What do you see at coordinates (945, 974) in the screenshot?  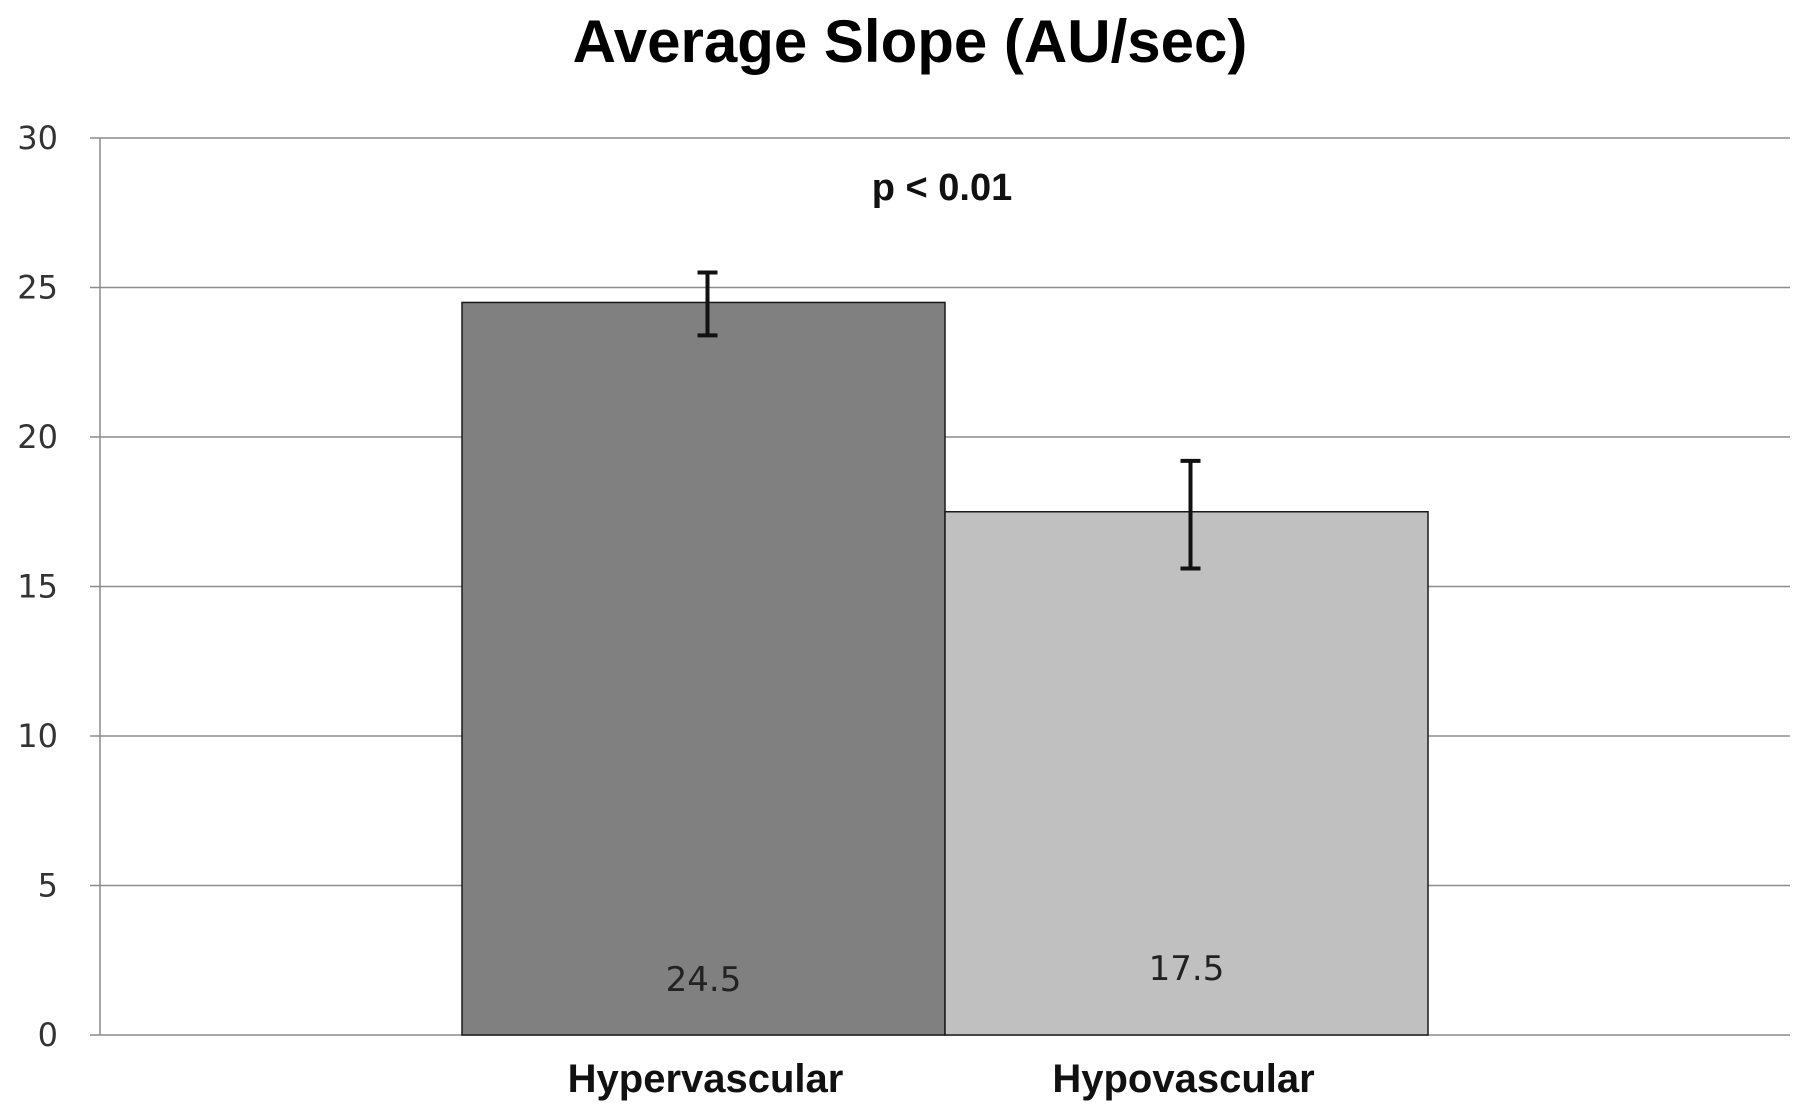 I see `data-labels: 24.5 17.5` at bounding box center [945, 974].